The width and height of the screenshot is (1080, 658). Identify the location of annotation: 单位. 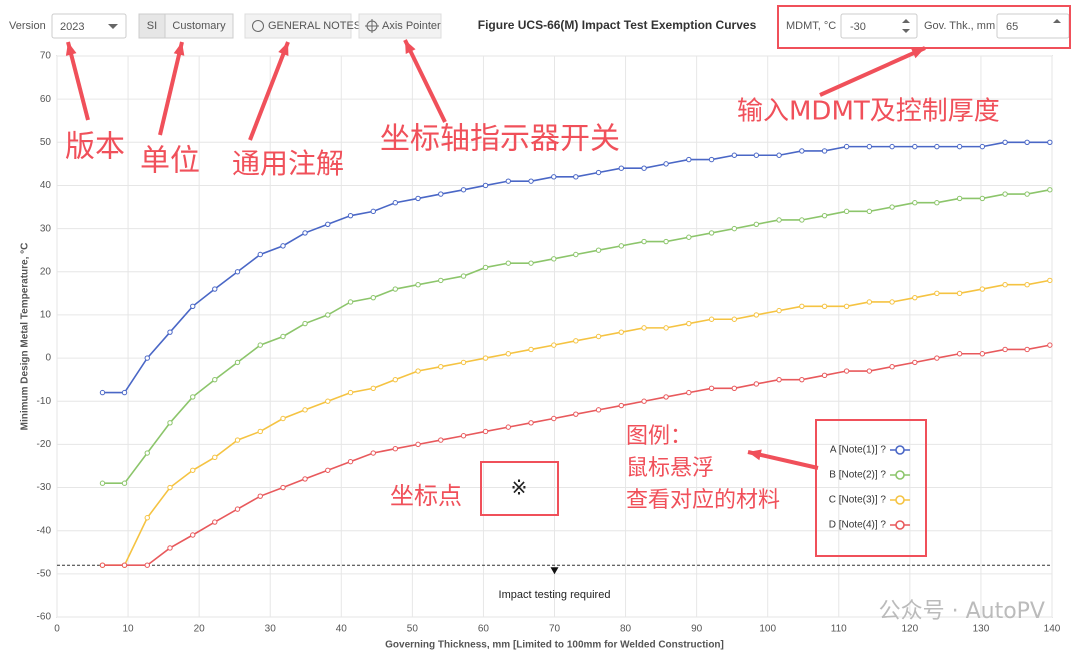
(170, 161).